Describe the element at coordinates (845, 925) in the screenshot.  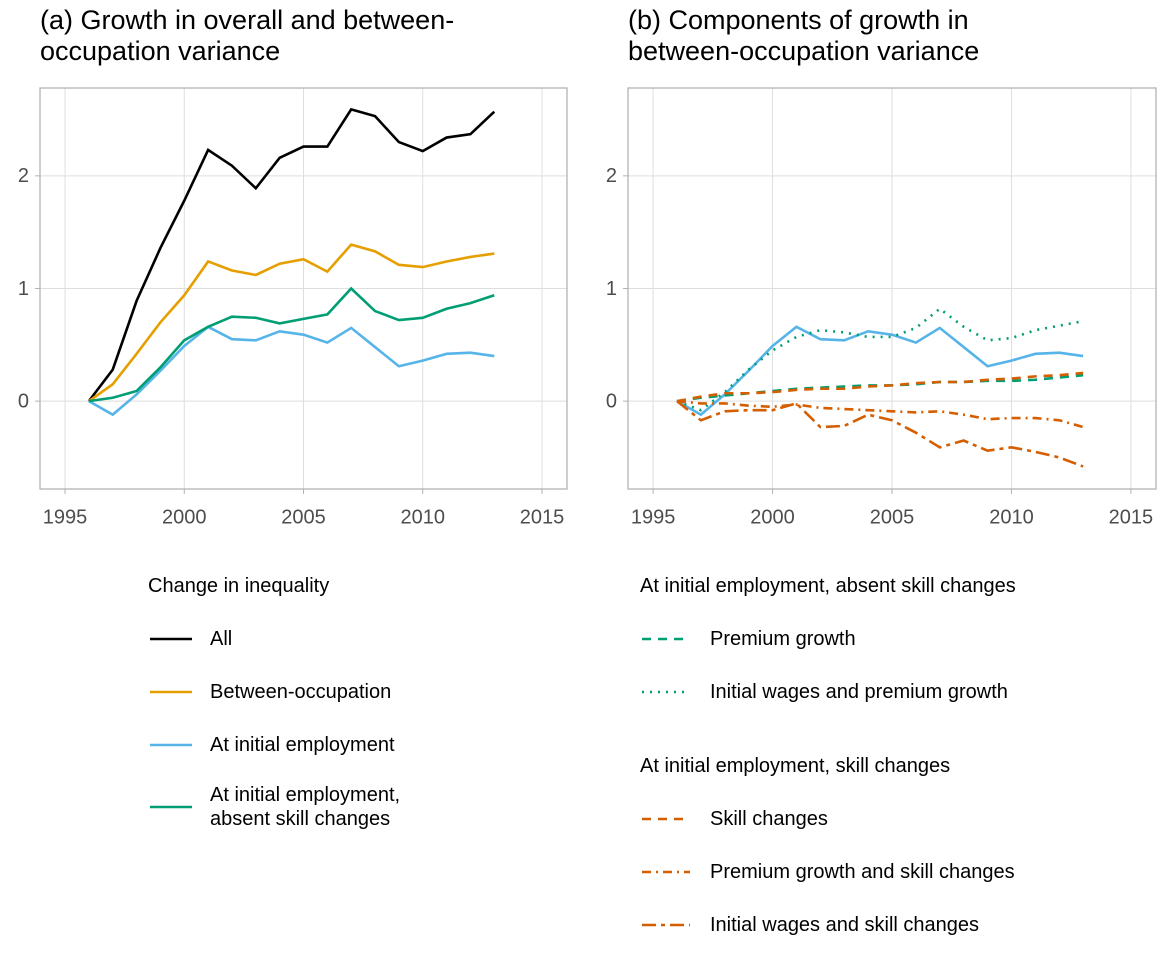
I see `legend-label: Initial wages and skill changes` at that location.